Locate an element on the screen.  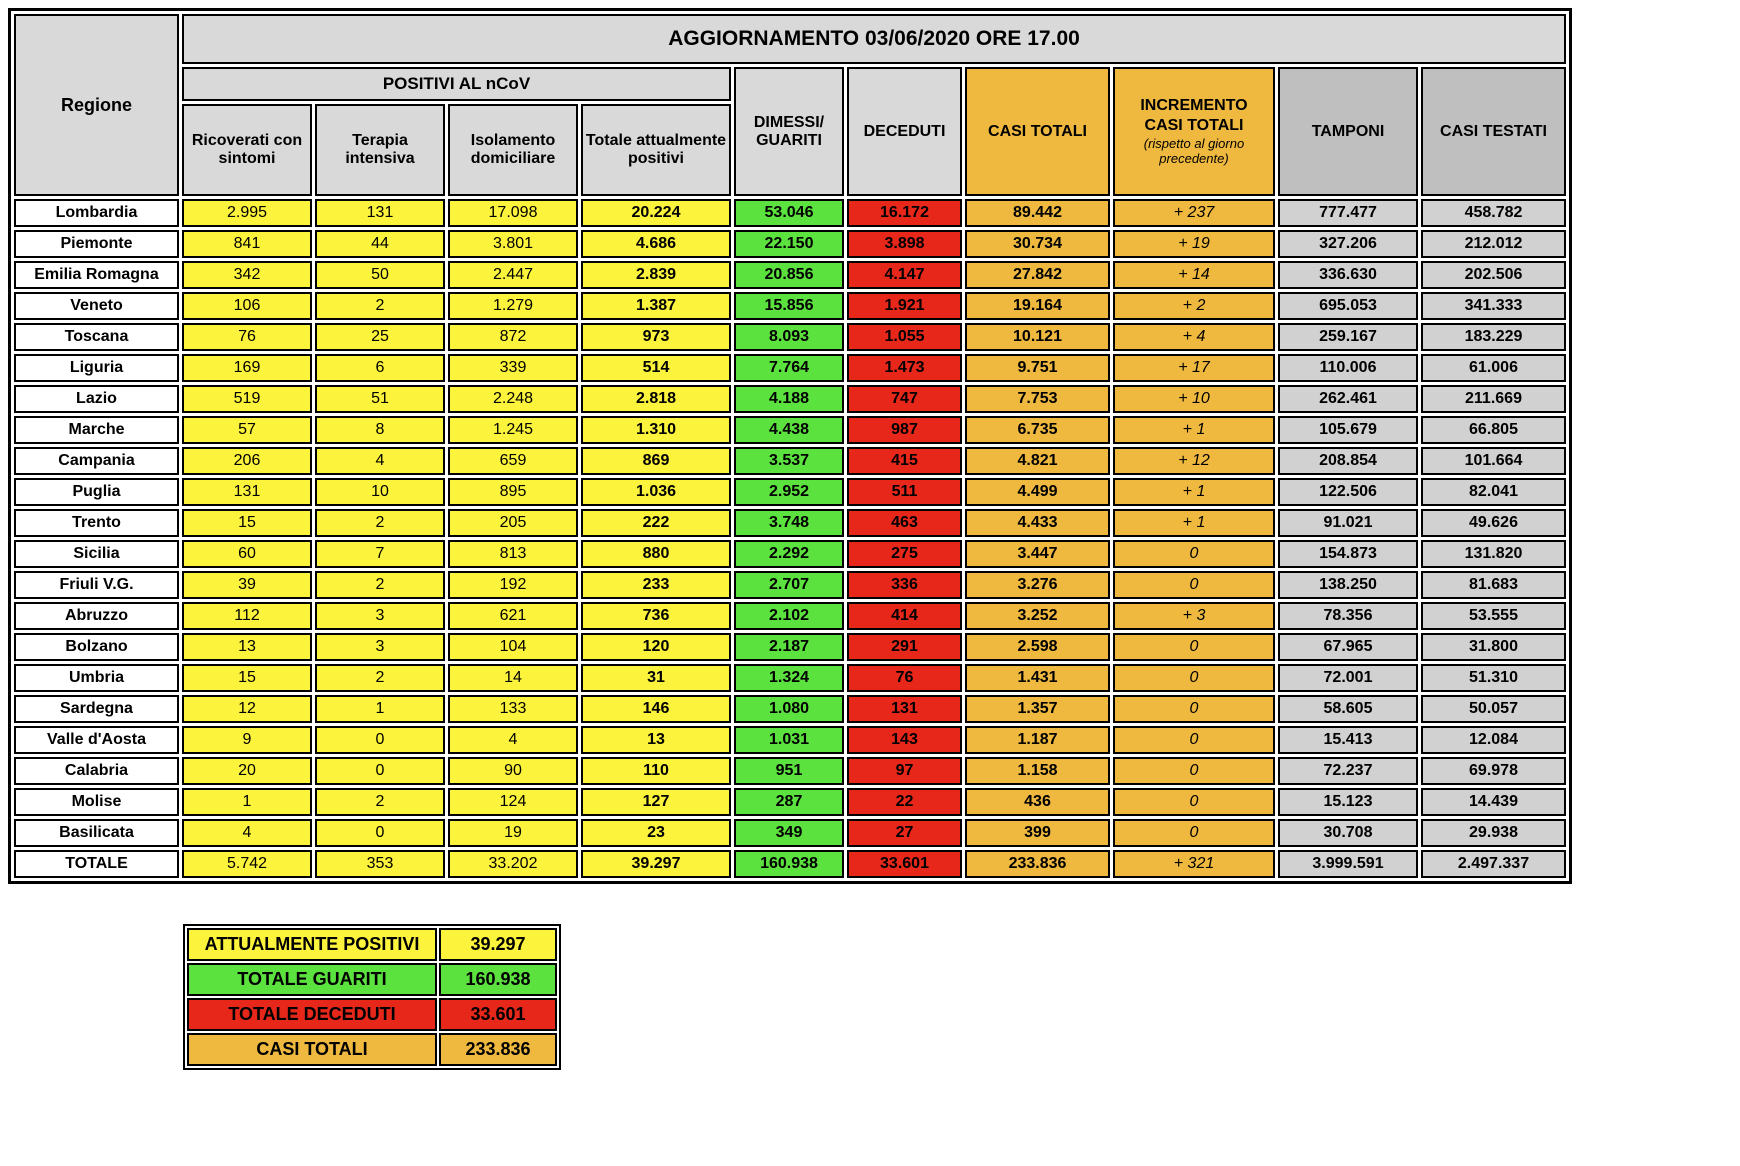
deceduti-cell: 143 is located at coordinates (904, 740).